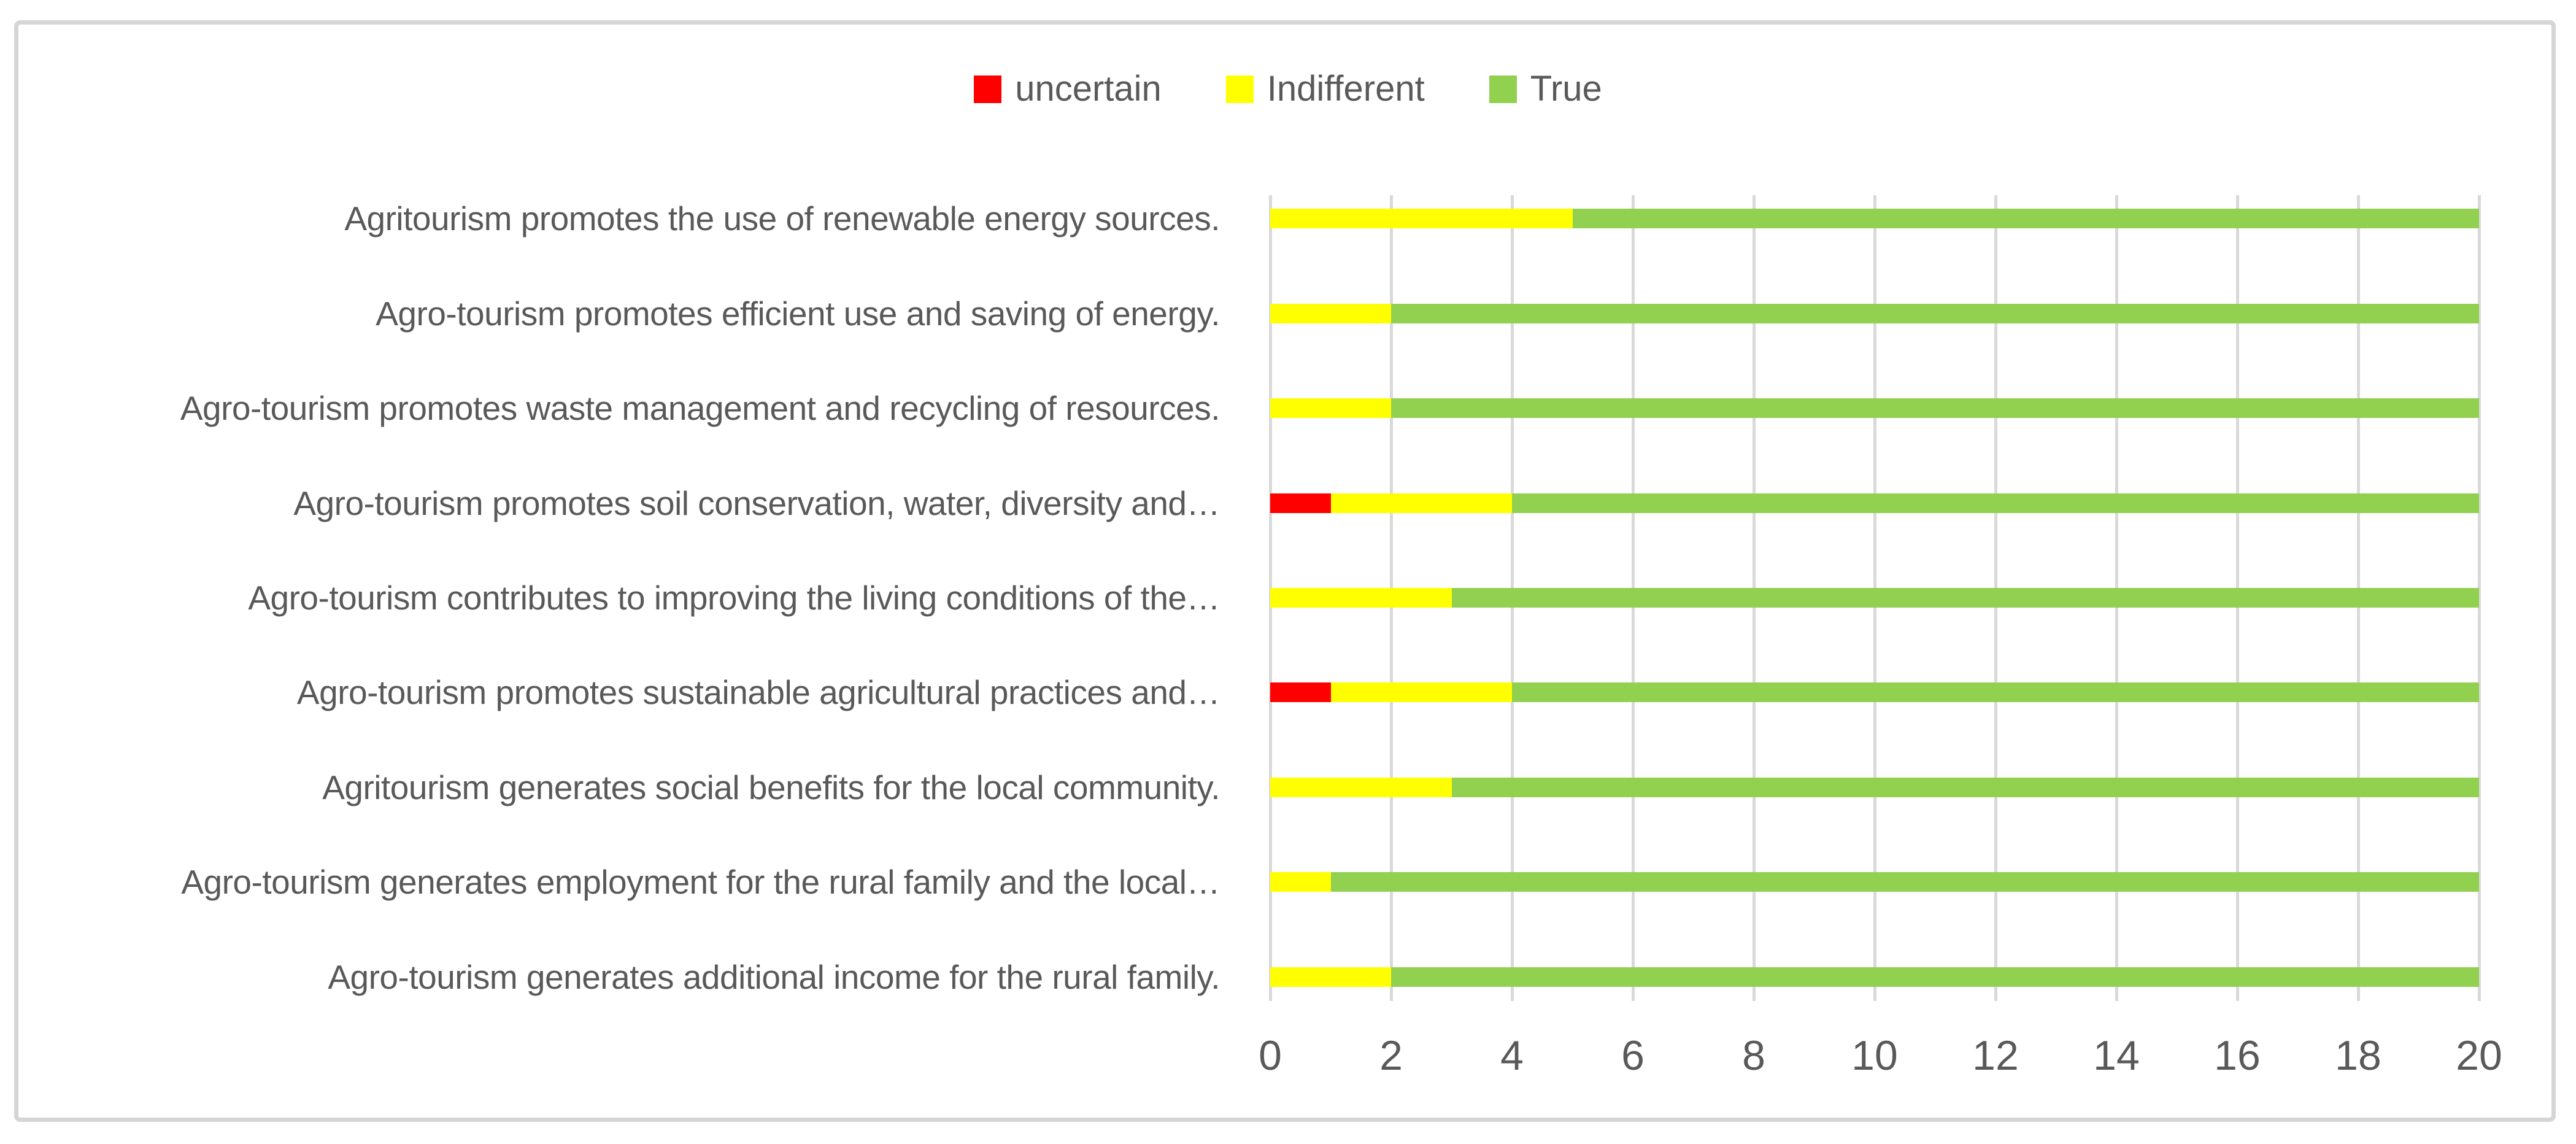 Image resolution: width=2576 pixels, height=1144 pixels. Describe the element at coordinates (1753, 1055) in the screenshot. I see `x-axis-tick-label: 8` at that location.